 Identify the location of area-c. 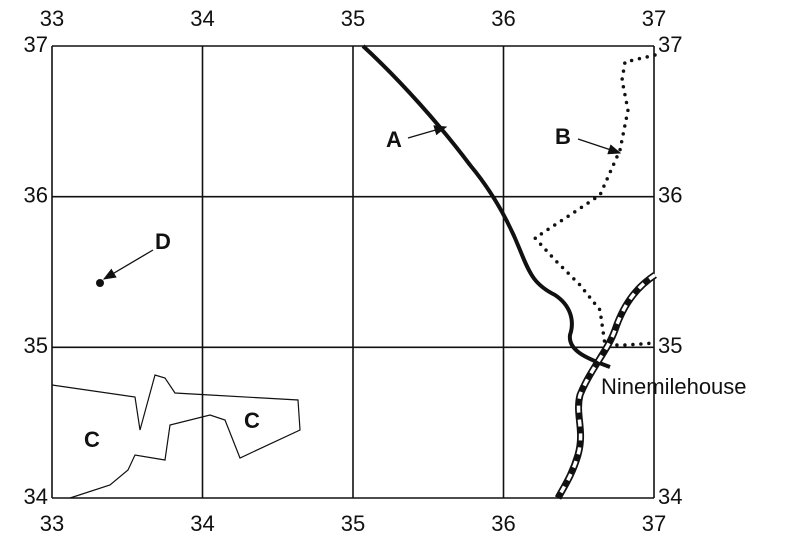
(176, 436).